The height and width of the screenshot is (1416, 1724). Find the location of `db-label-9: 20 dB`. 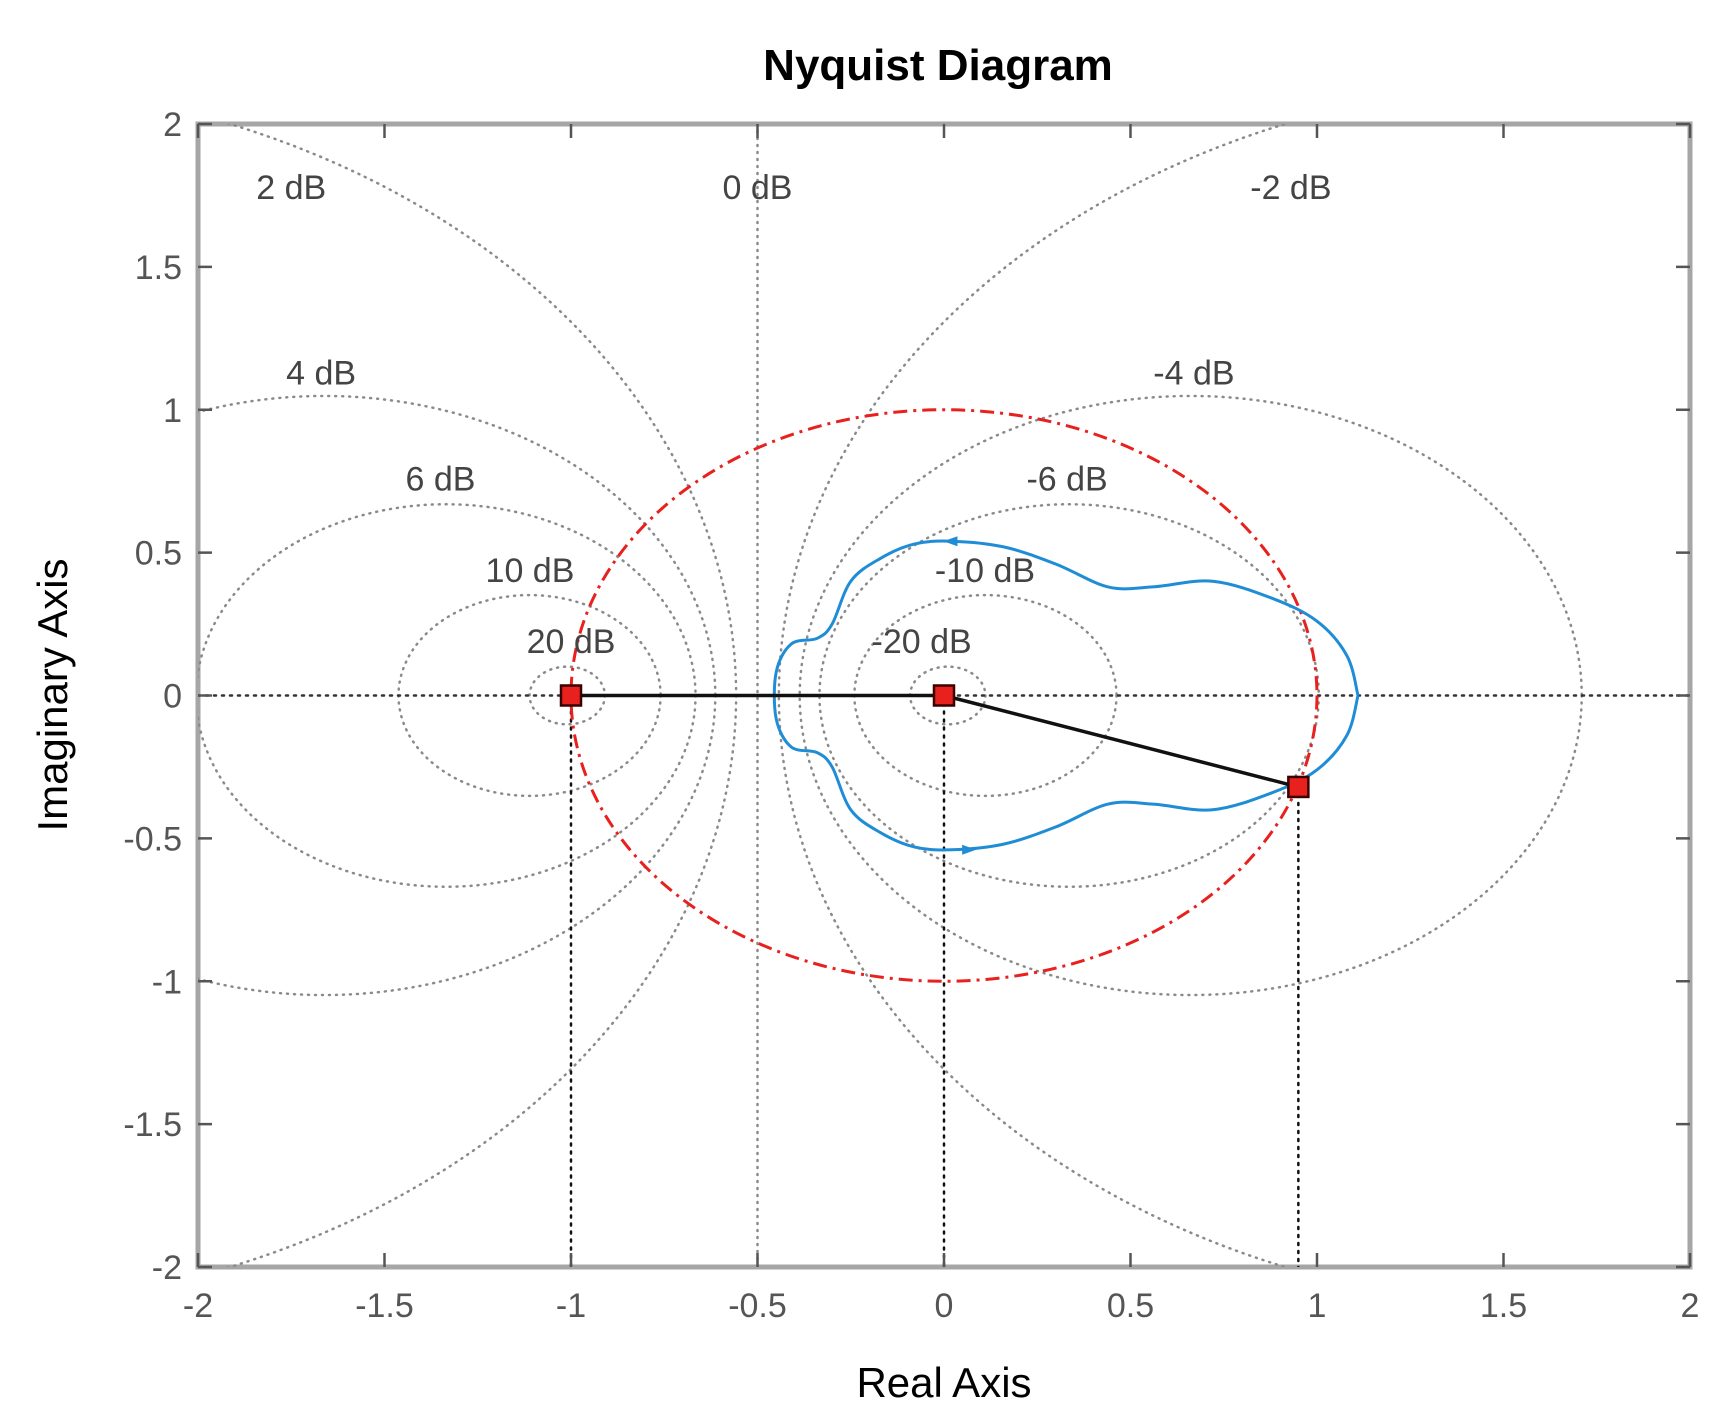

db-label-9: 20 dB is located at coordinates (571, 642).